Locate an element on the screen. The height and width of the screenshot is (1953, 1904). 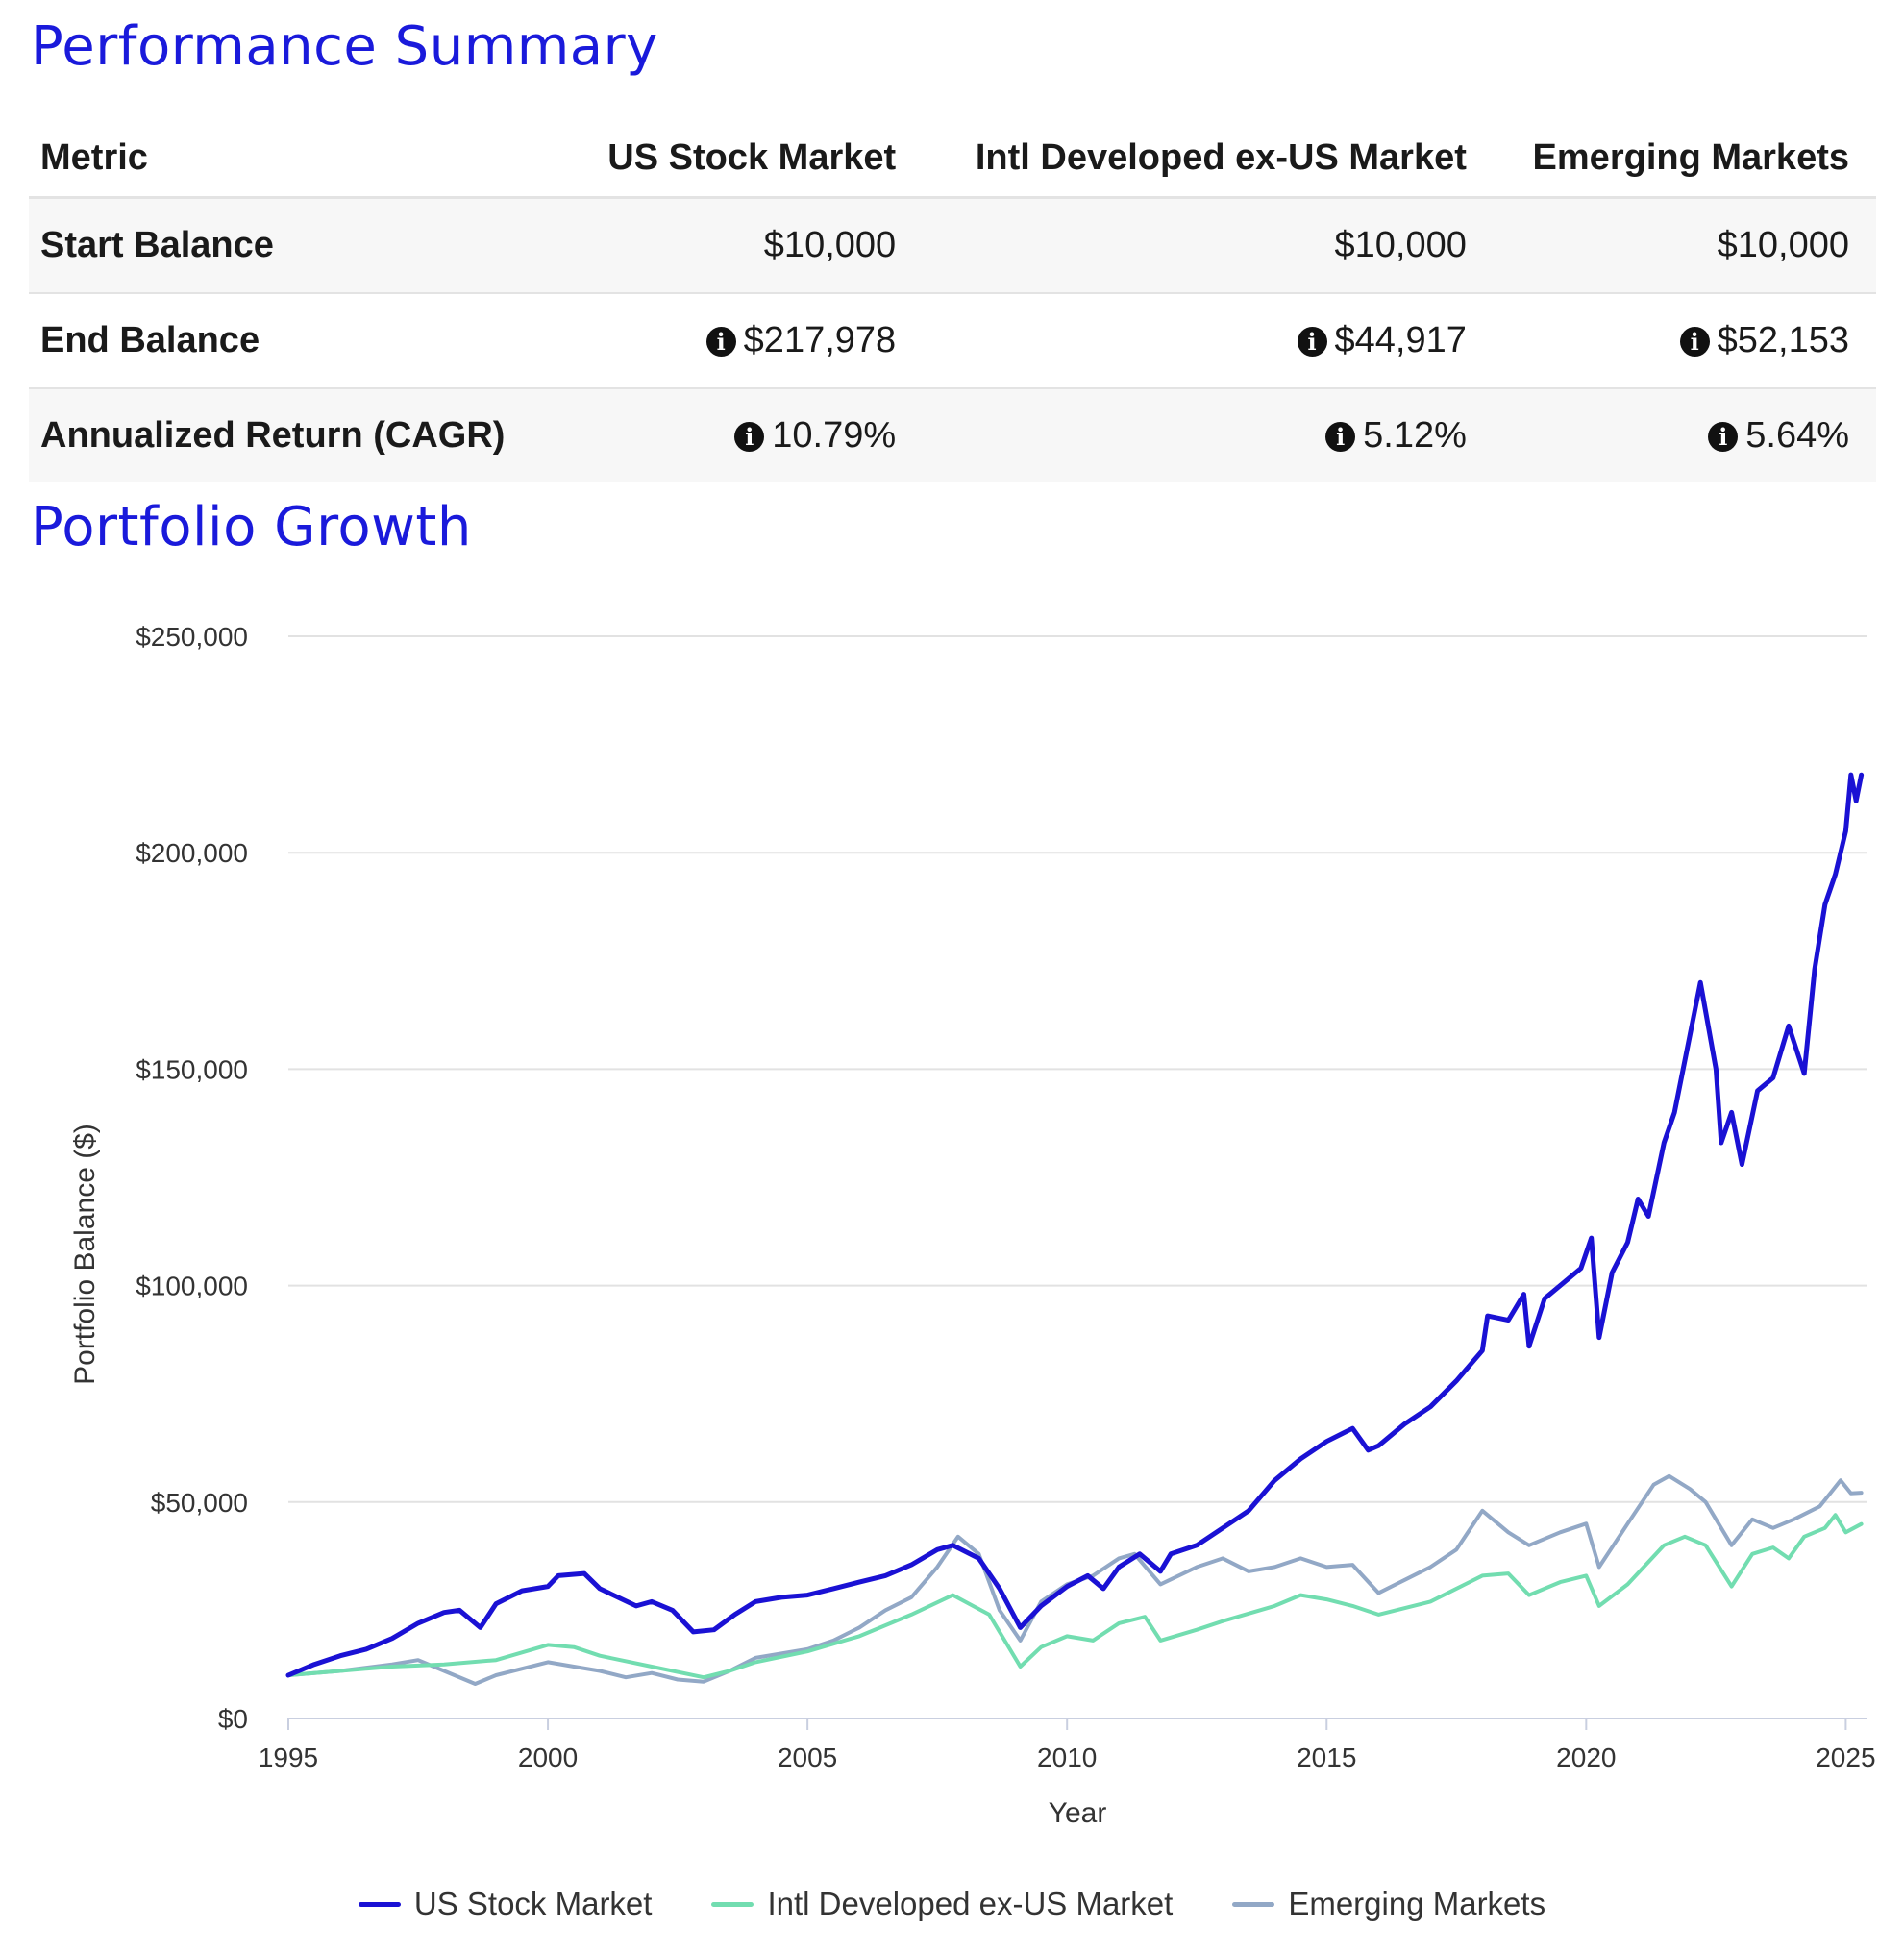
metric-value-cell: i $217,978 is located at coordinates (747, 341).